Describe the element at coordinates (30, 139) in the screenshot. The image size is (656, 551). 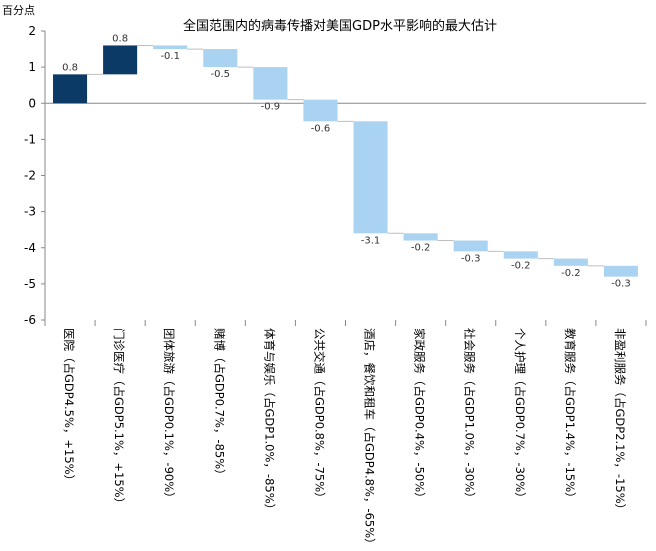
I see `y-tick-label: -1` at that location.